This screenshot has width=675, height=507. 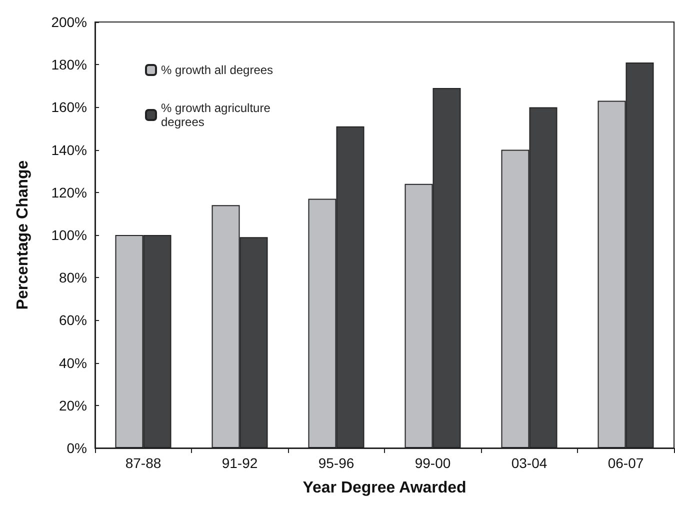 I want to click on x-tick-label: 06-07, so click(x=626, y=463).